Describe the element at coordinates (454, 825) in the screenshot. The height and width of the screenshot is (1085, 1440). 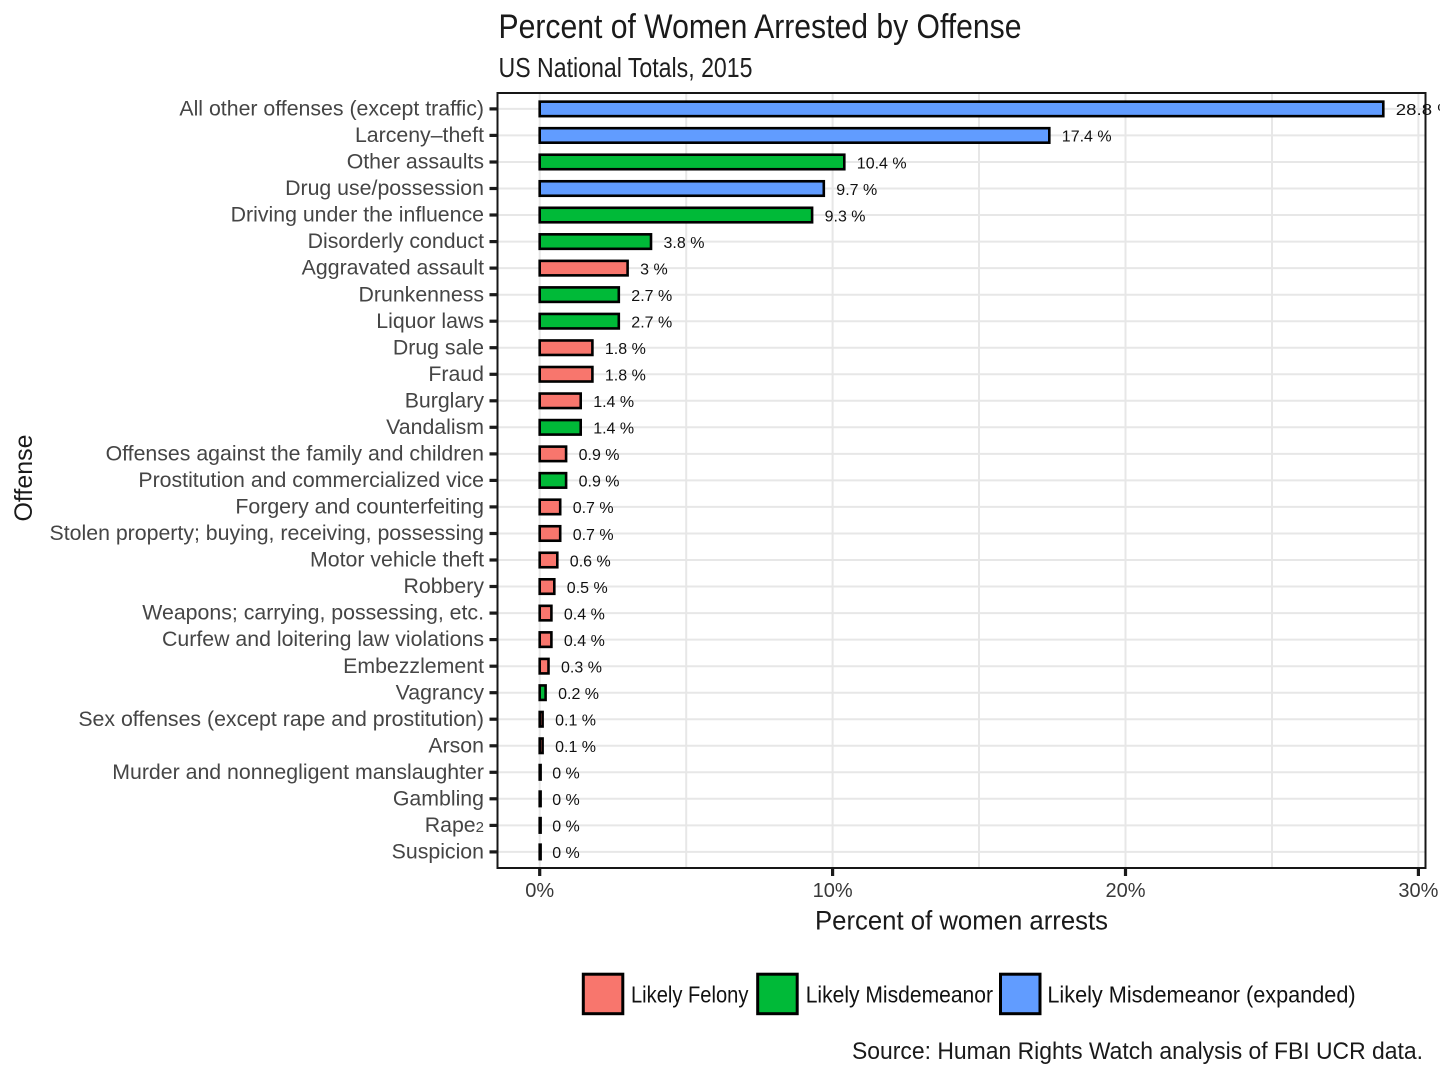
I see `svg-text: Rape2` at that location.